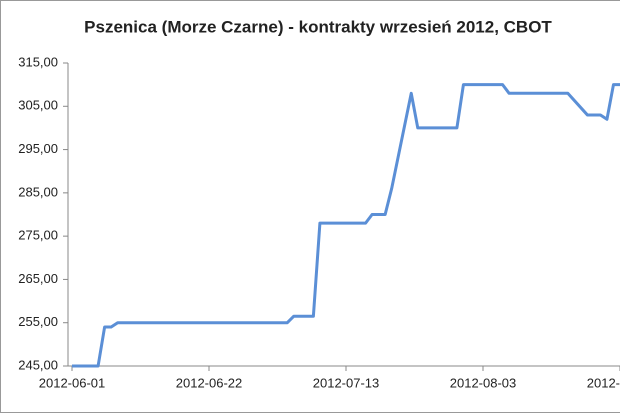 This screenshot has width=620, height=413. Describe the element at coordinates (38, 191) in the screenshot. I see `y-tick-label: 285,00` at that location.